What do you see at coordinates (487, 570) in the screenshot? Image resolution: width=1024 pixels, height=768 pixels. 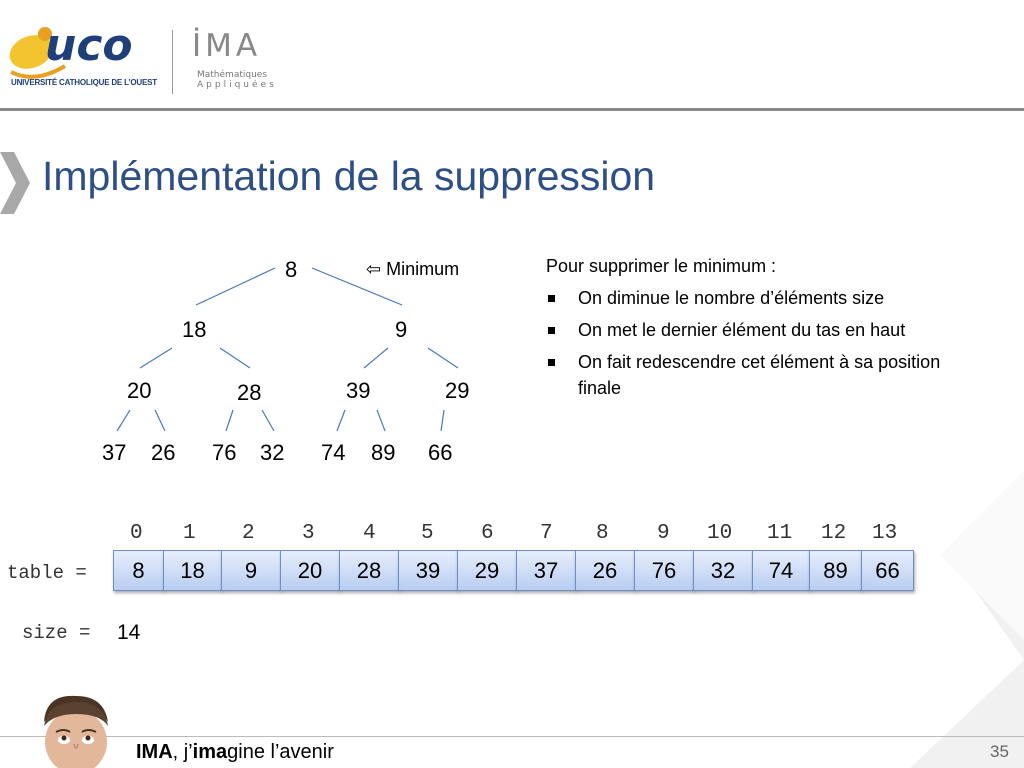 I see `array-cell: 29` at bounding box center [487, 570].